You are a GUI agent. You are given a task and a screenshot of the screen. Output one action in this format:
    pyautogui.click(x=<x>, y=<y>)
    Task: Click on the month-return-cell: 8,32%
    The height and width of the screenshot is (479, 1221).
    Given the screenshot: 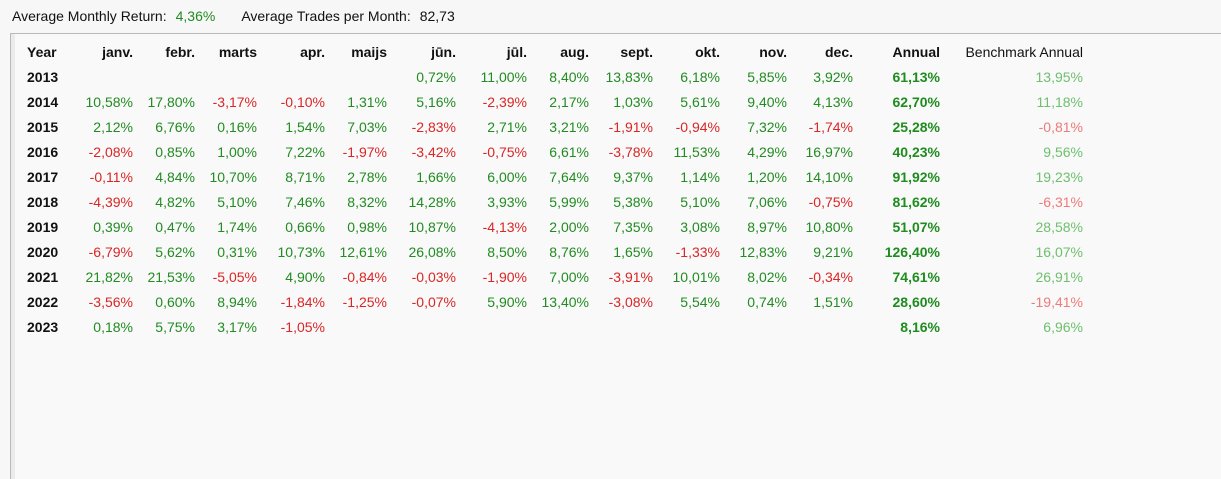 What is the action you would take?
    pyautogui.click(x=367, y=201)
    